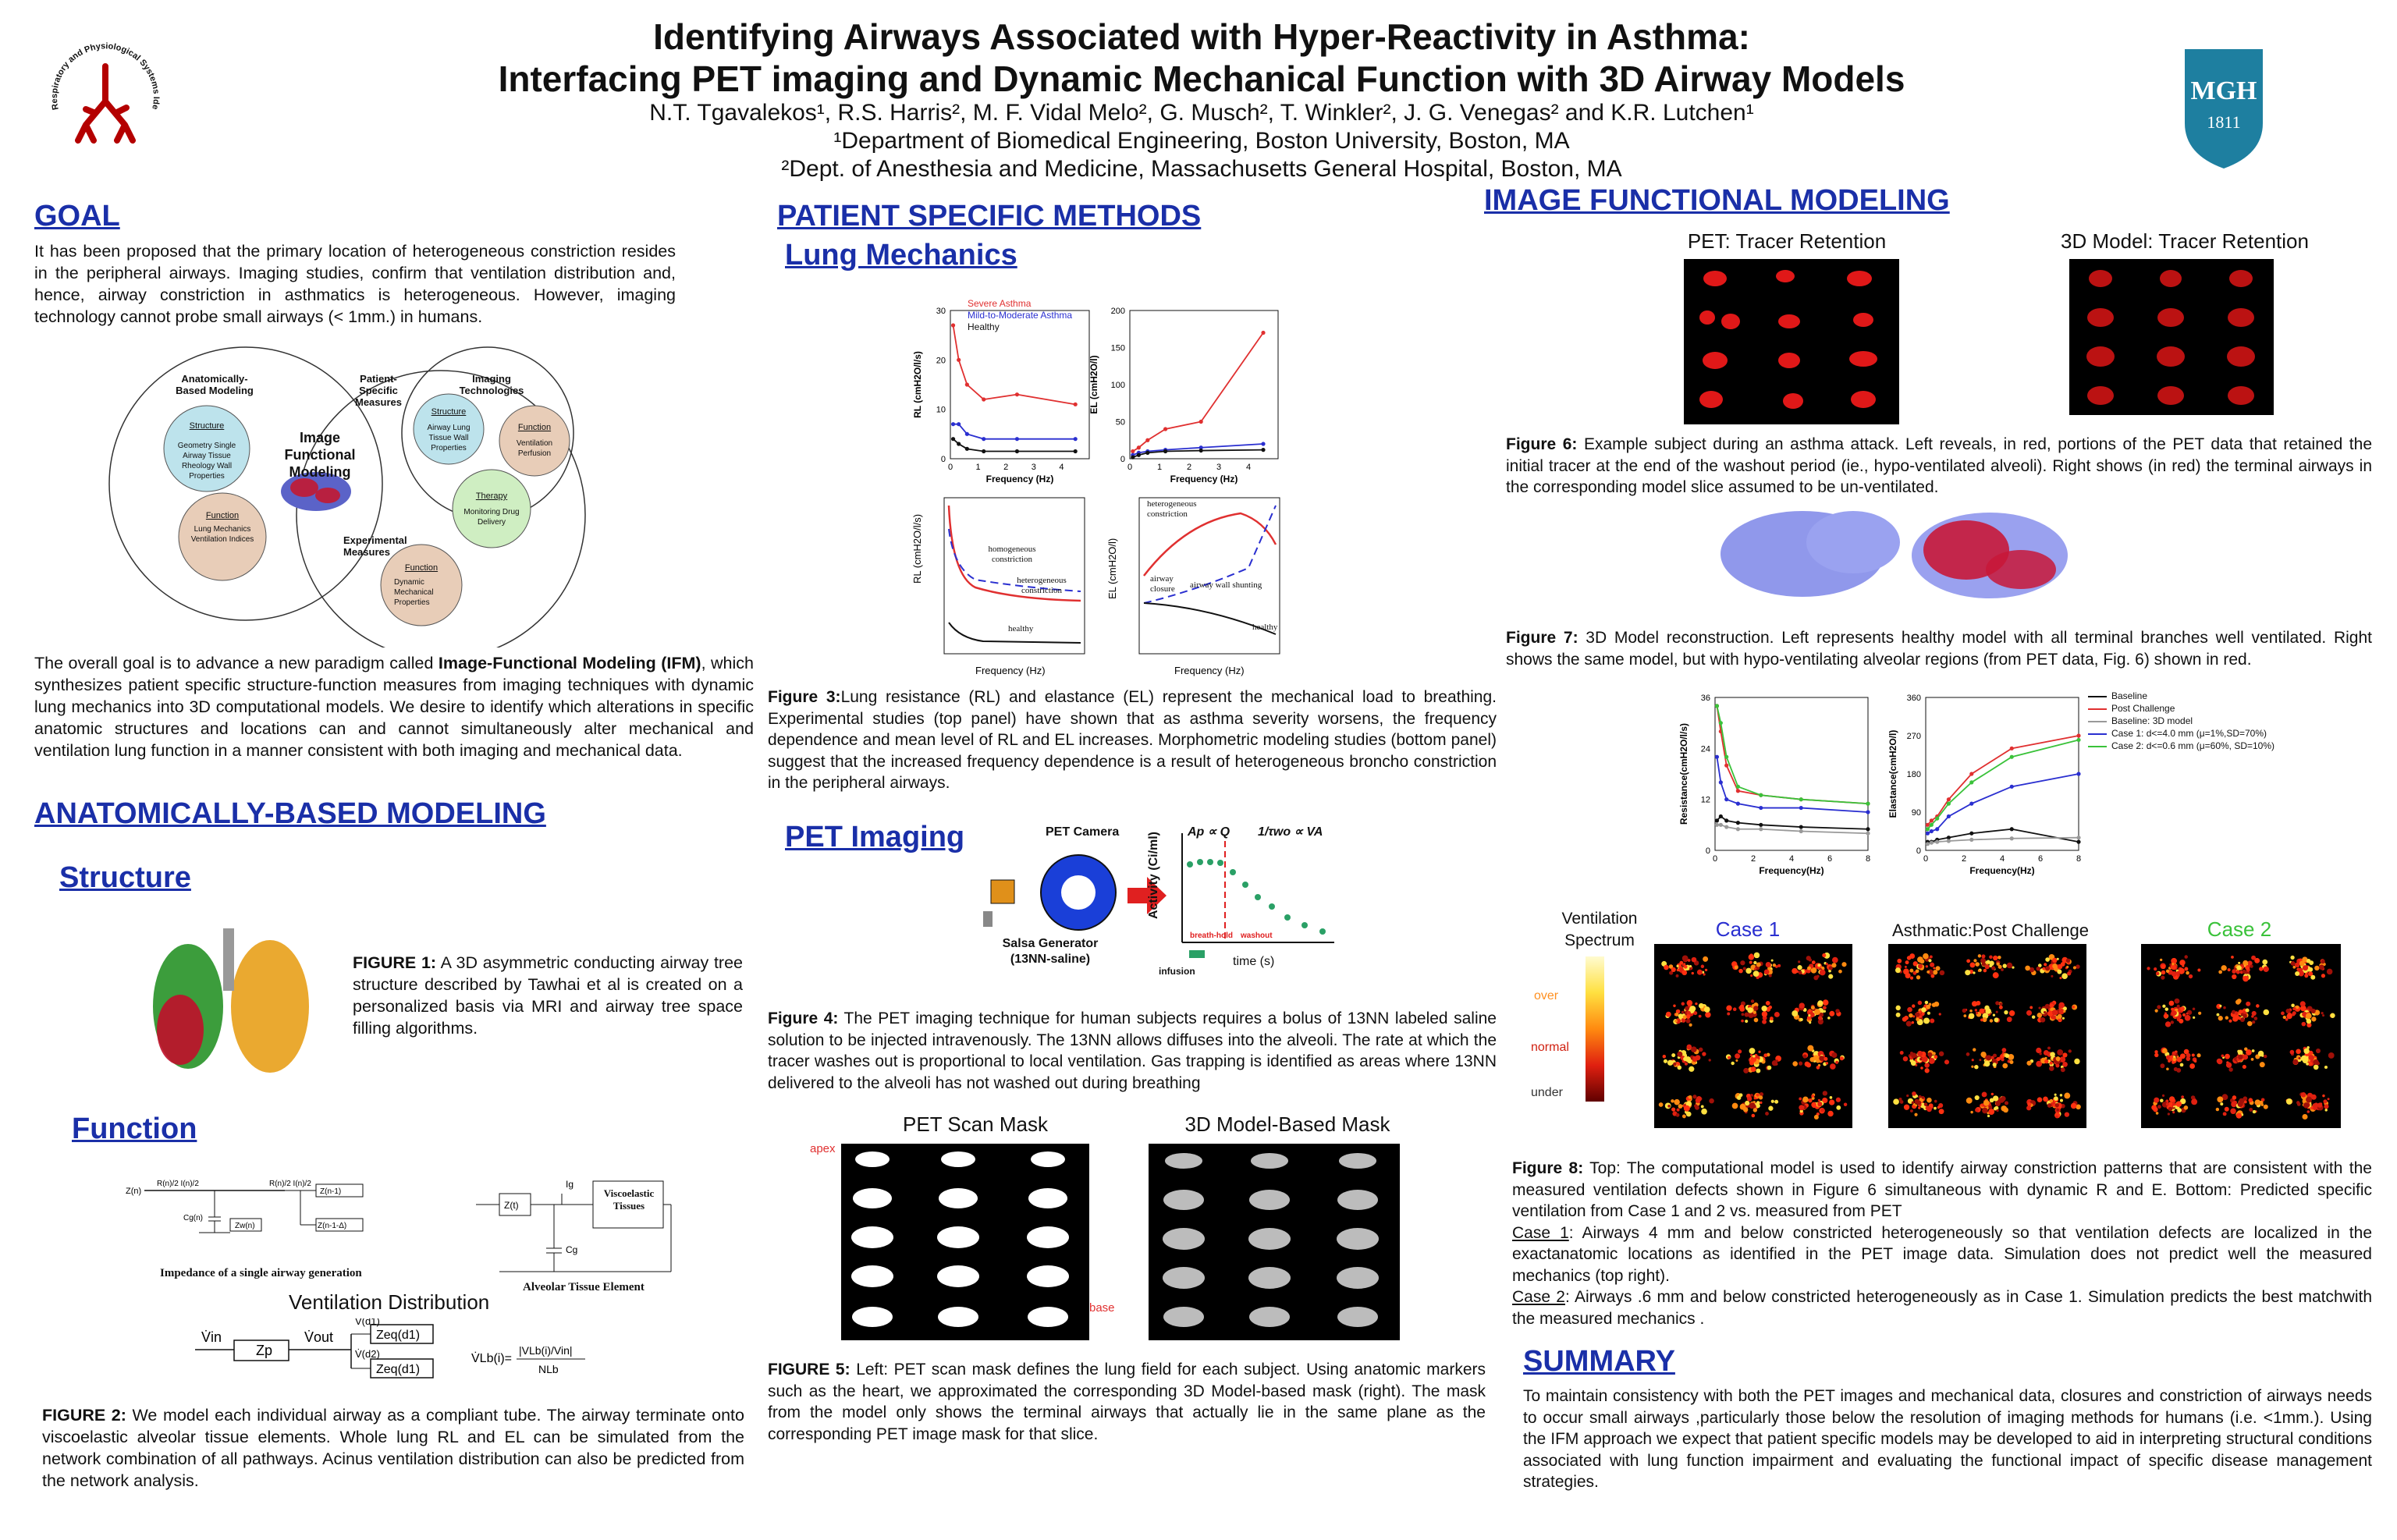 Image resolution: width=2397 pixels, height=1540 pixels. What do you see at coordinates (1257, 935) in the screenshot?
I see `washout-label: washout` at bounding box center [1257, 935].